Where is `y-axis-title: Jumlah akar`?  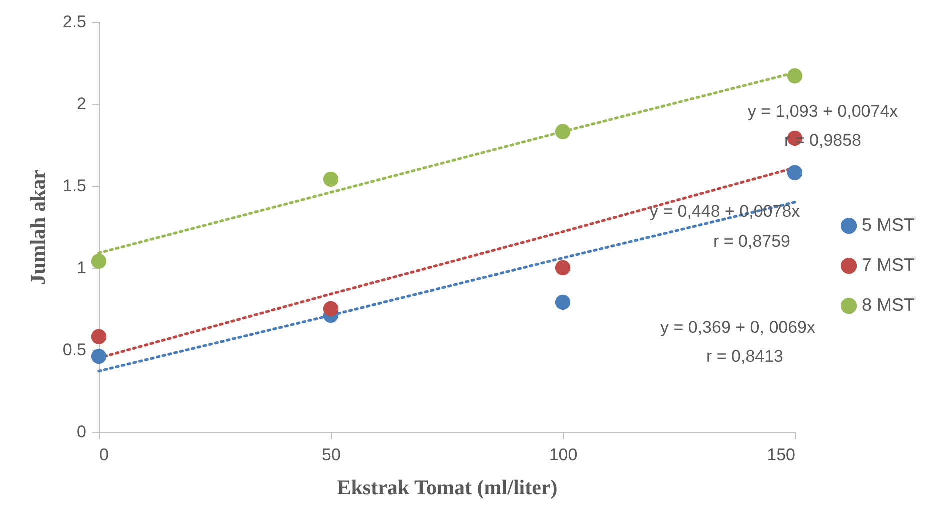
y-axis-title: Jumlah akar is located at coordinates (38, 227).